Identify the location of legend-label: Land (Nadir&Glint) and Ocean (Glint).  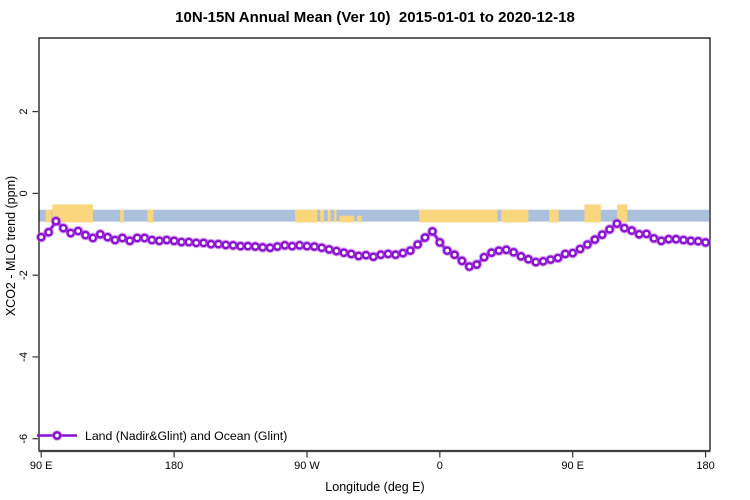
(186, 435).